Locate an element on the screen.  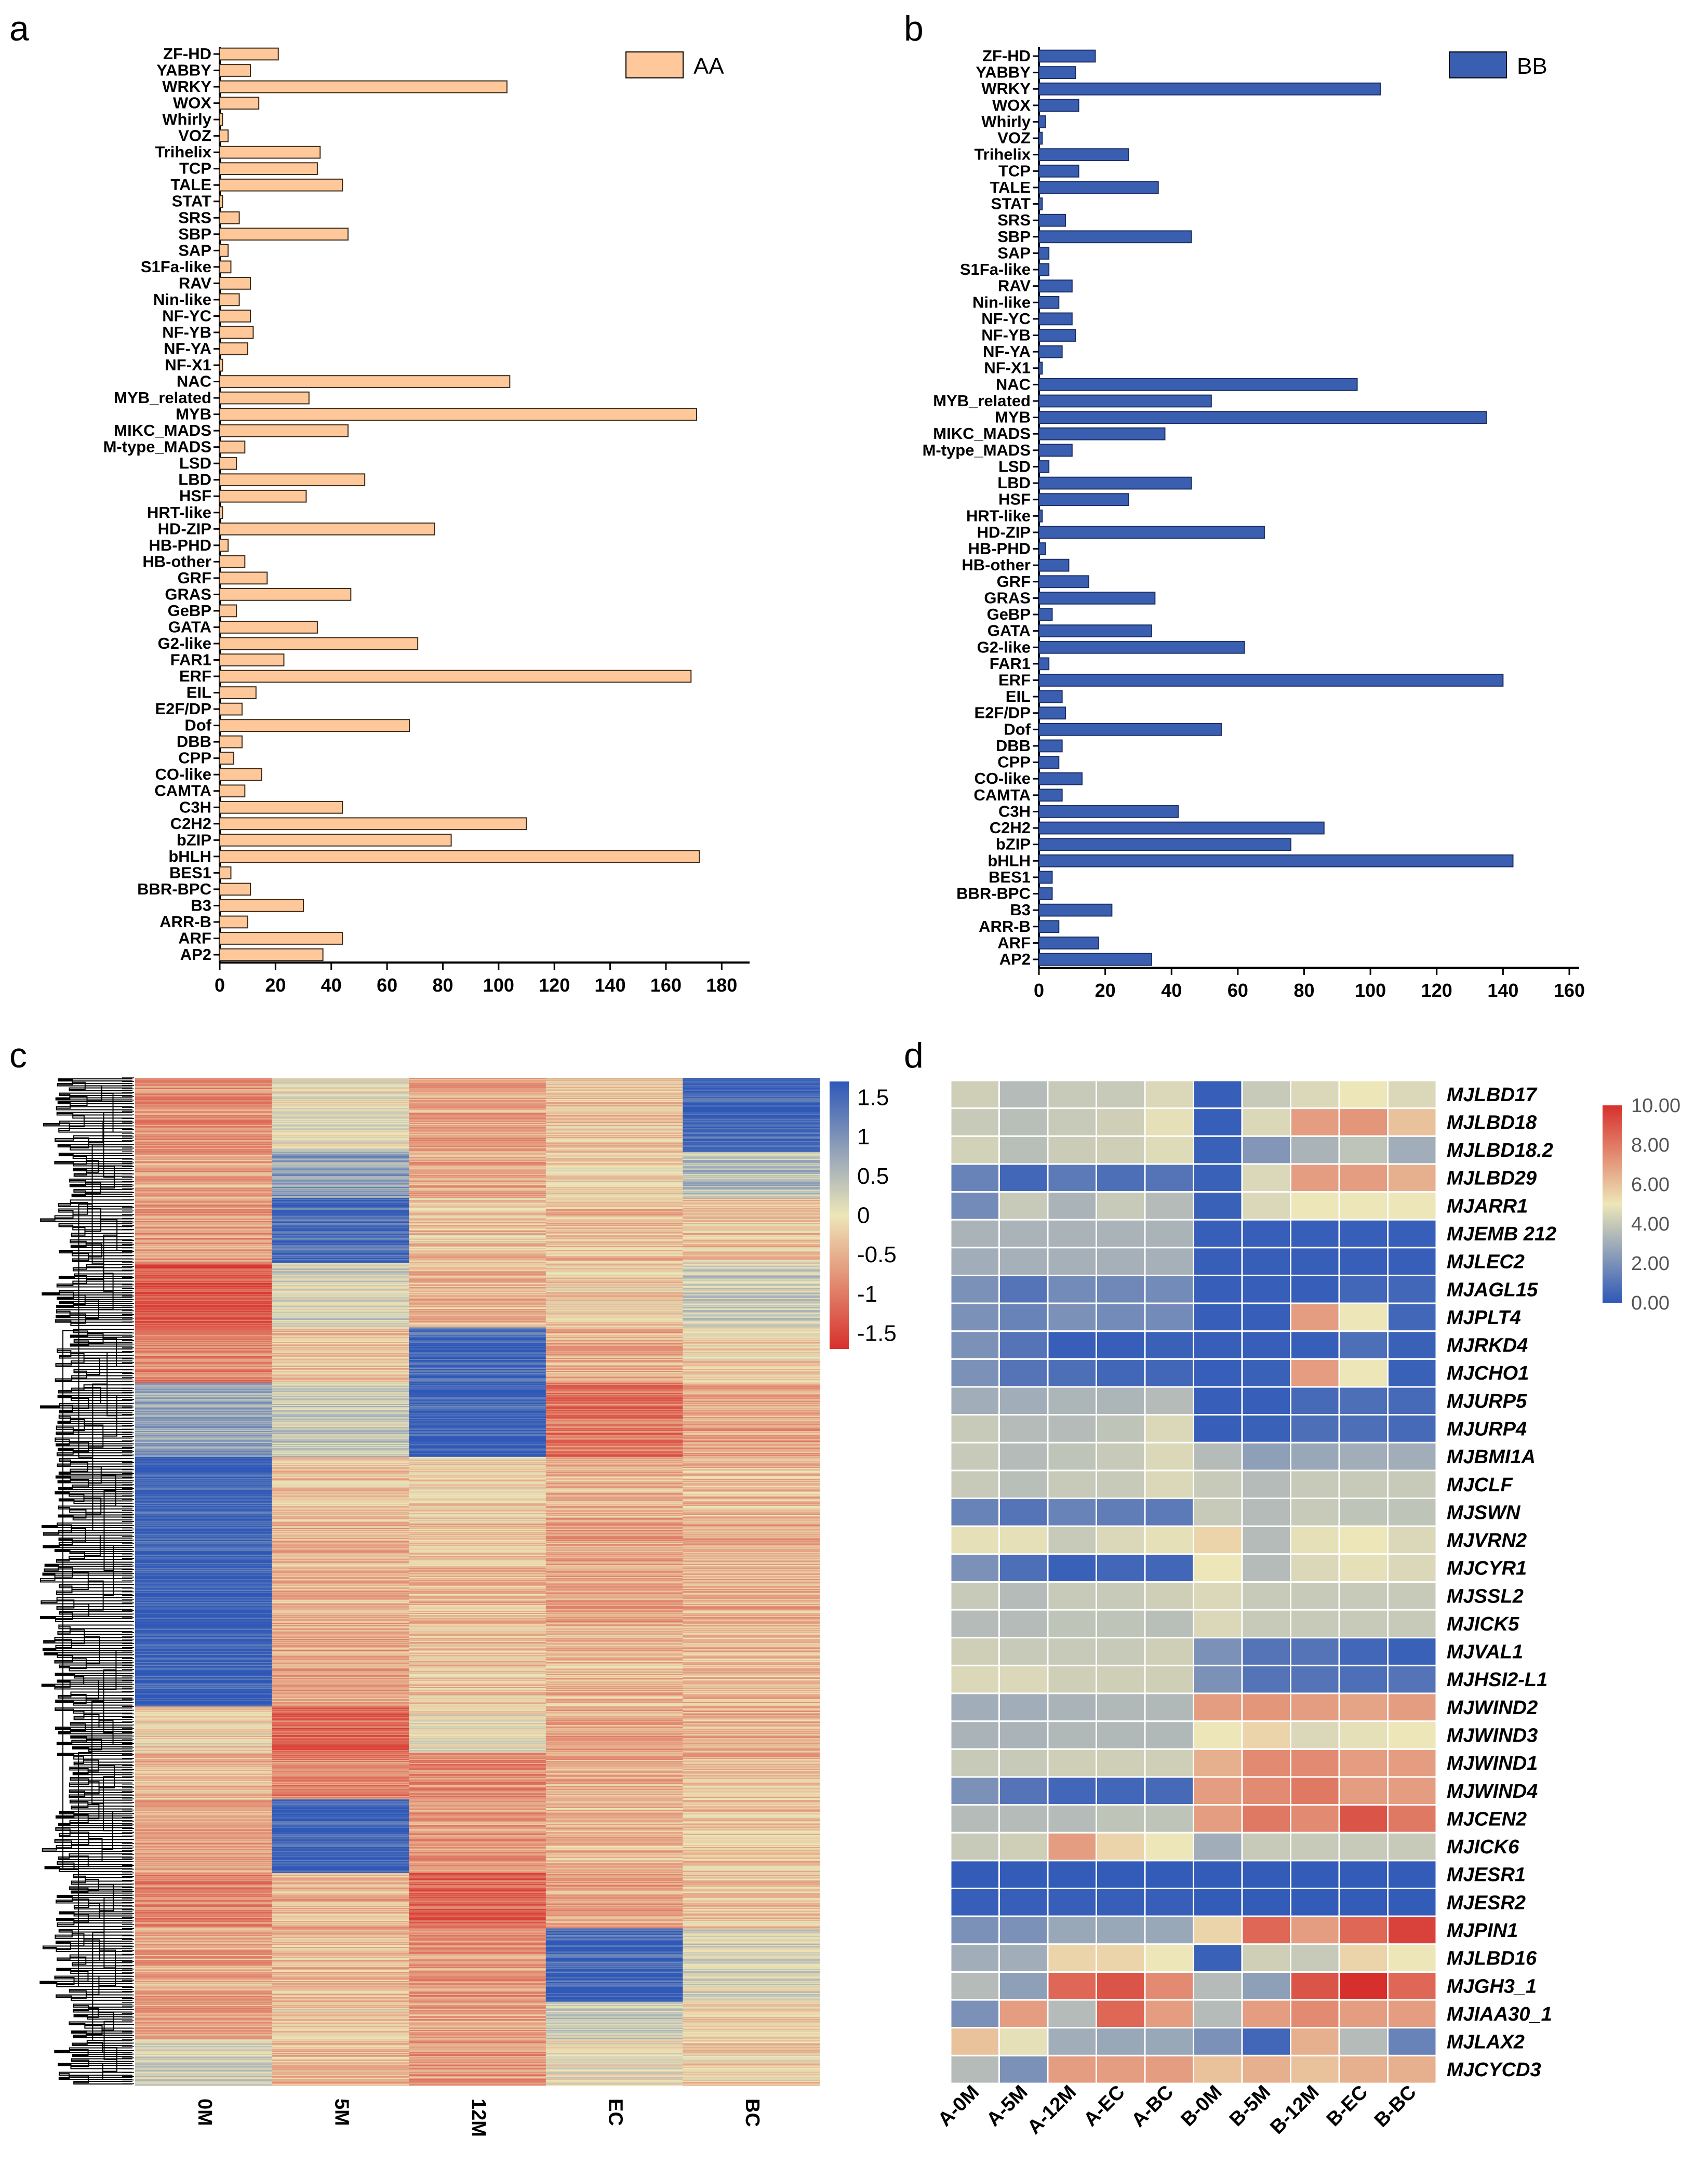
category-label-bb: GRAS is located at coordinates (1007, 598).